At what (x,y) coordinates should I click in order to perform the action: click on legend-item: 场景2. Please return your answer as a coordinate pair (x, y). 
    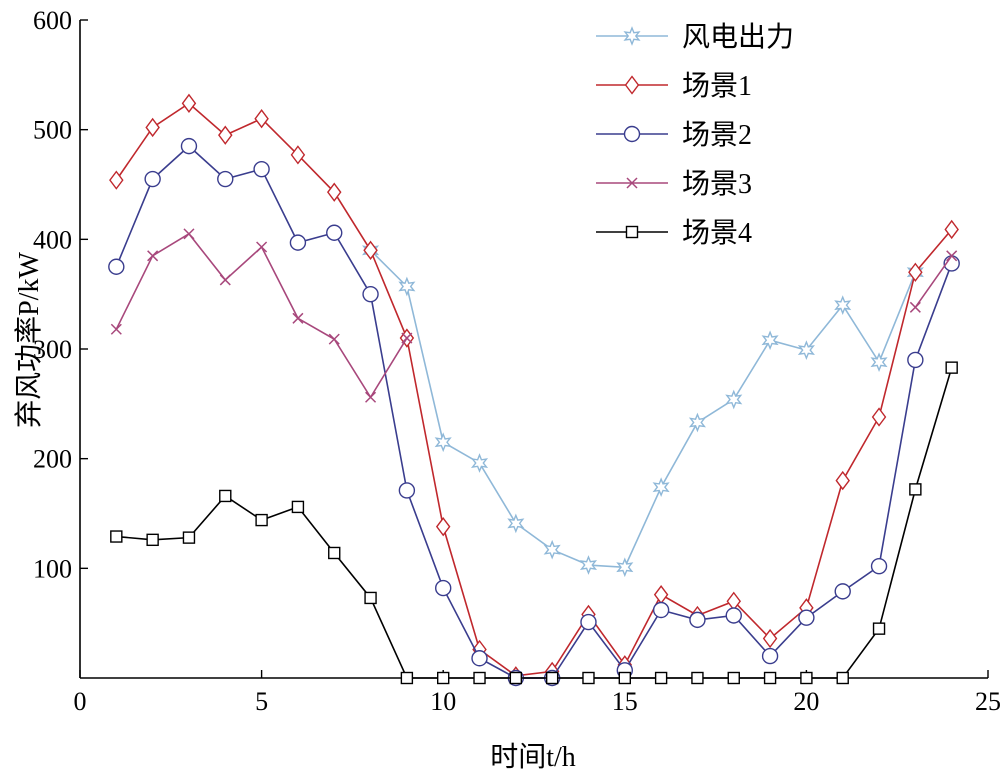
    Looking at the image, I should click on (674, 135).